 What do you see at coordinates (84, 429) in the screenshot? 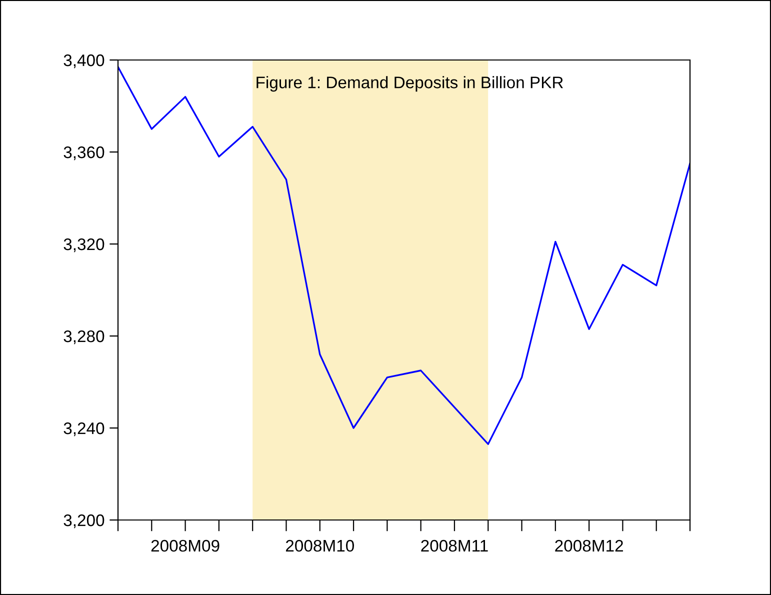
I see `y-tick-label: 3,240` at bounding box center [84, 429].